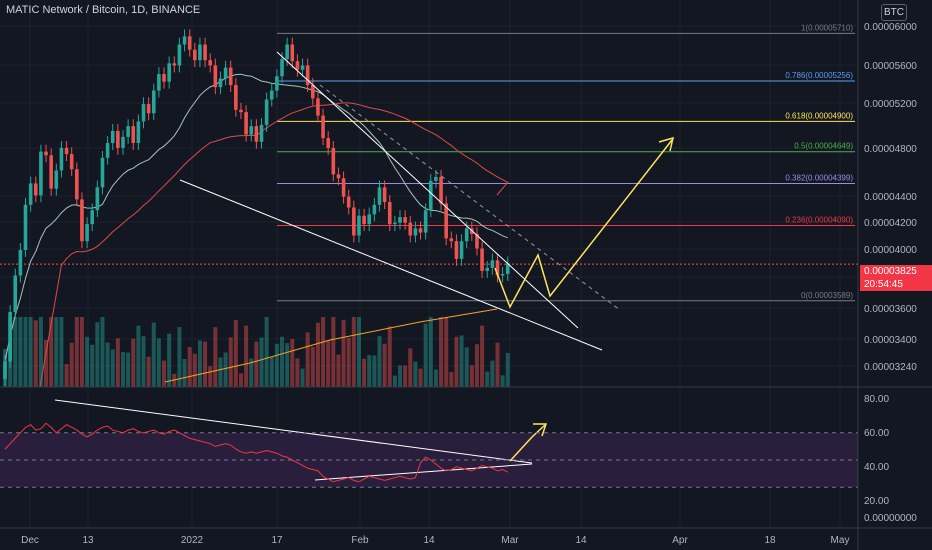 This screenshot has height=550, width=932. What do you see at coordinates (894, 12) in the screenshot?
I see `currency-badge: BTC` at bounding box center [894, 12].